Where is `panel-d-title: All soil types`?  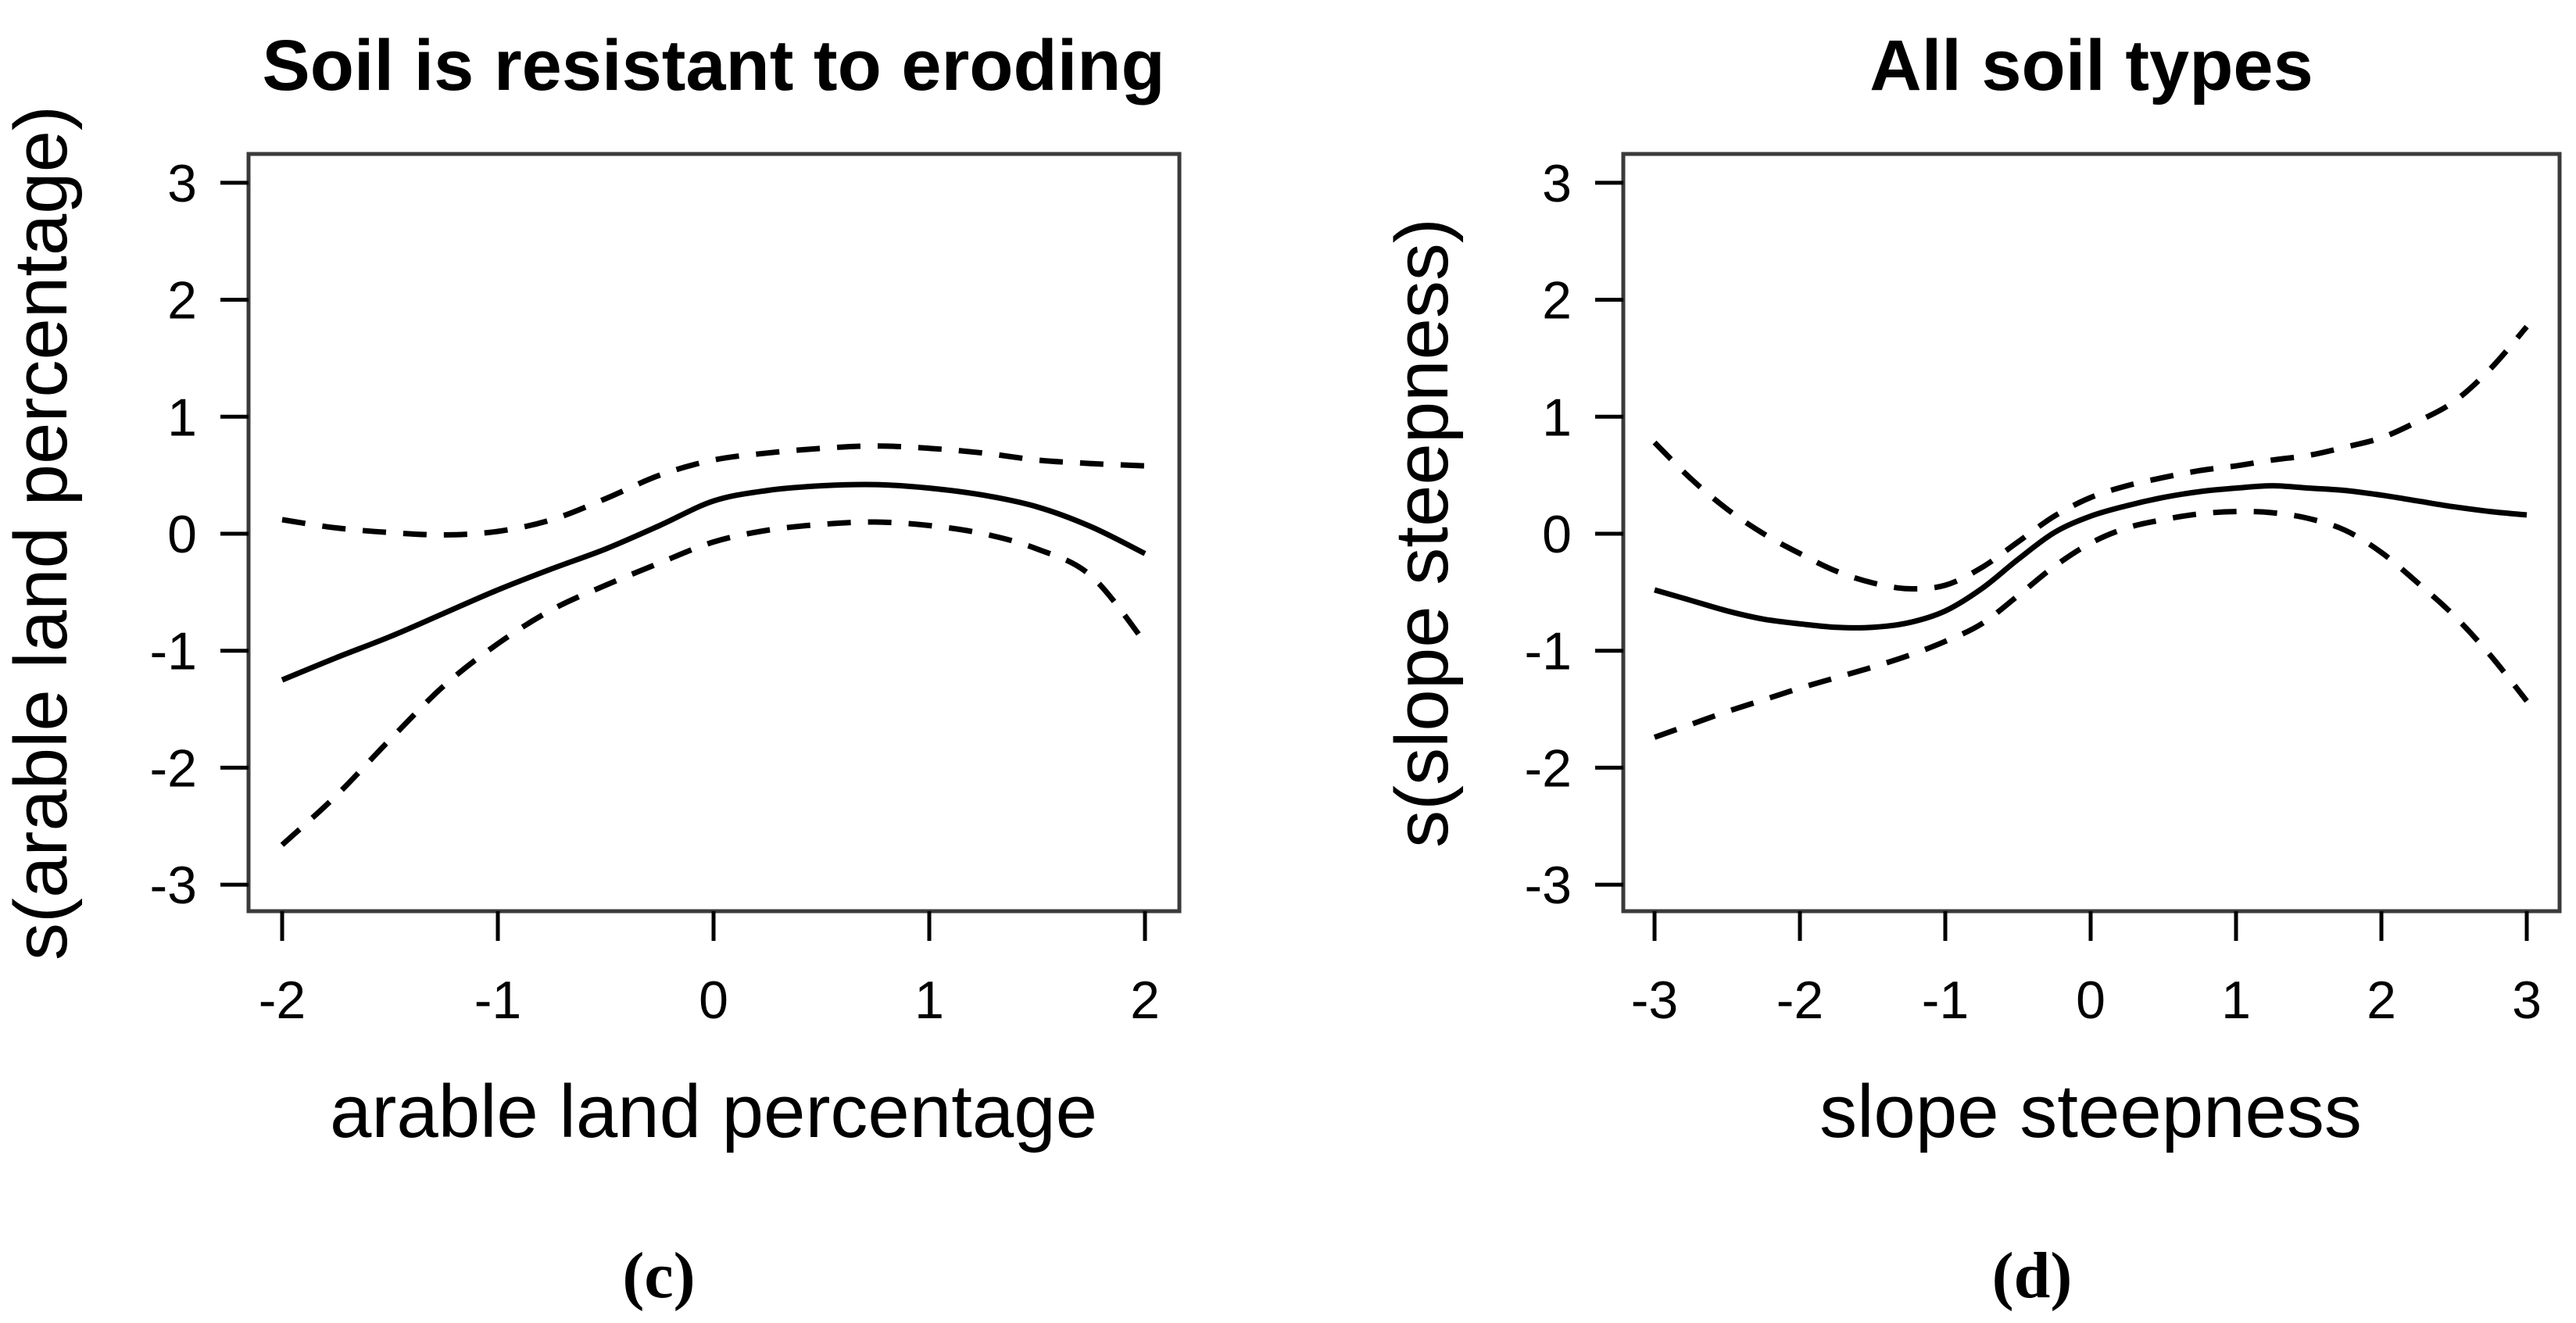
panel-d-title: All soil types is located at coordinates (2091, 66).